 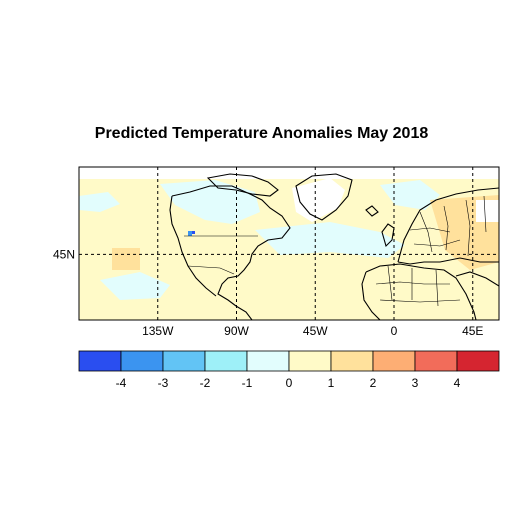 I want to click on arctic-archipelago, so click(x=242, y=185).